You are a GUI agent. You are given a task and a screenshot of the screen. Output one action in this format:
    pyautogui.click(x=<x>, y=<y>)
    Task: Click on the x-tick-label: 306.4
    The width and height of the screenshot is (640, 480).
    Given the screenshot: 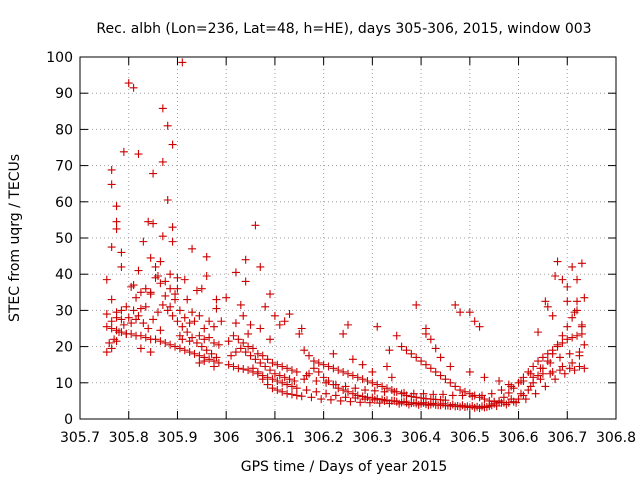 What is the action you would take?
    pyautogui.click(x=421, y=438)
    